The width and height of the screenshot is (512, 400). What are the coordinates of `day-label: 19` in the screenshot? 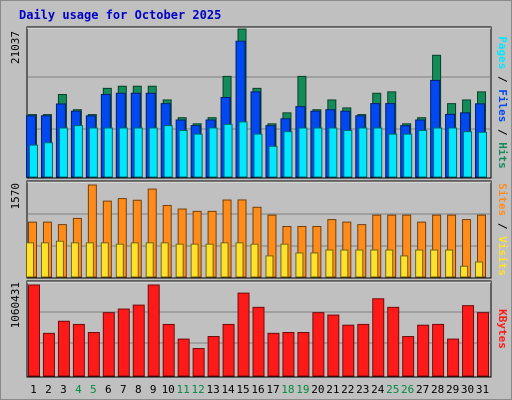 It's located at (302, 389).